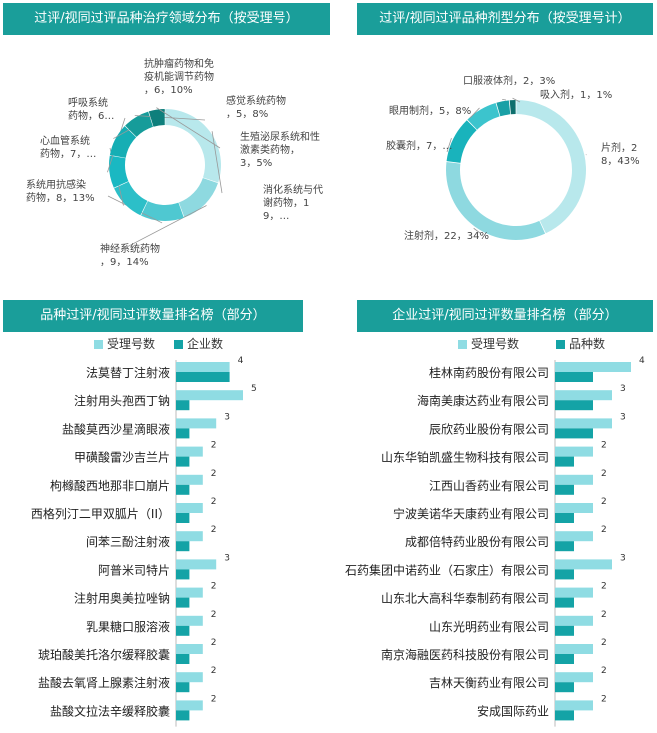  What do you see at coordinates (505, 316) in the screenshot?
I see `chart-4-title: 企业过评/视同过评数量排名榜（部分）` at bounding box center [505, 316].